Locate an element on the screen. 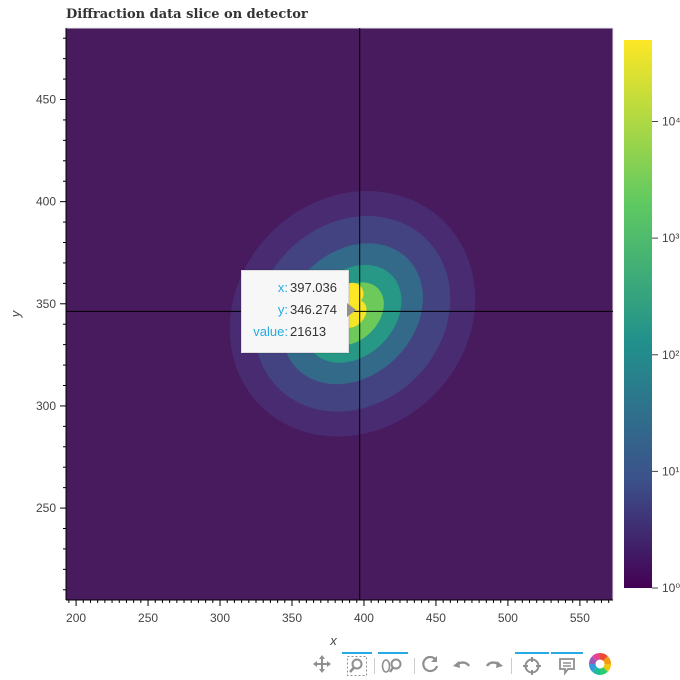 The image size is (680, 680). colorbar-tick-label: 10⁴ is located at coordinates (671, 122).